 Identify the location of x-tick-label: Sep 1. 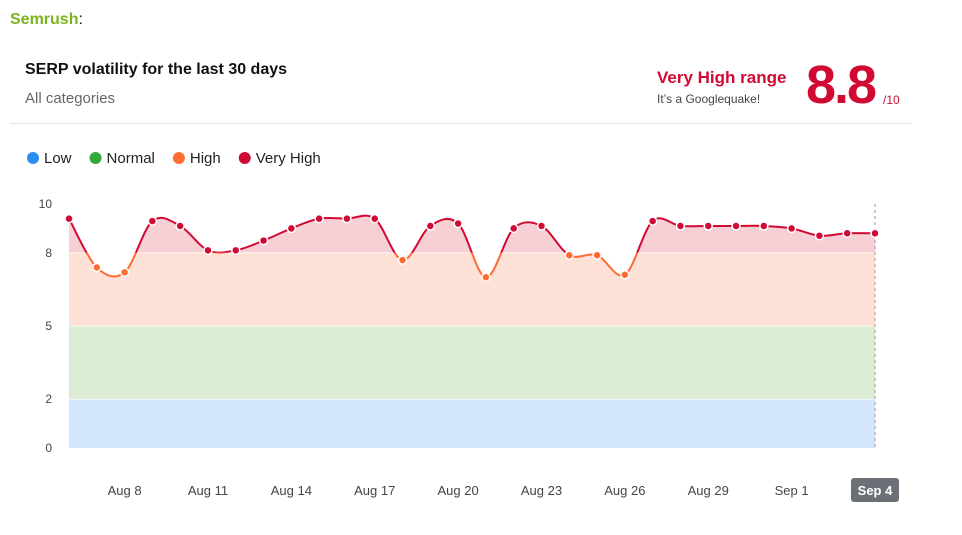
(792, 490).